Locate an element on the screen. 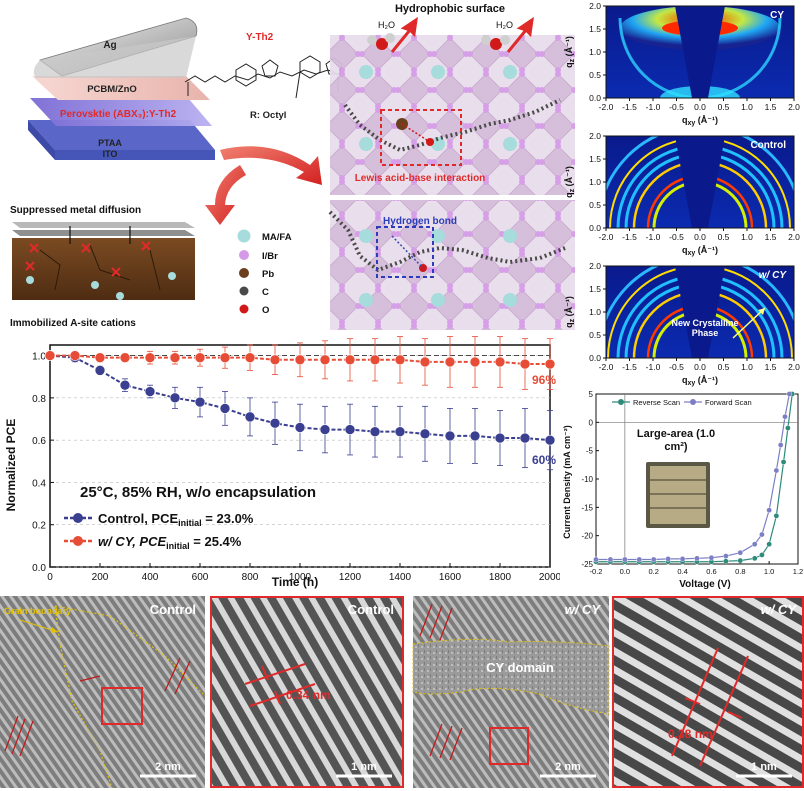 The image size is (804, 791). jv-legend: Reverse Scan Forward Scan is located at coordinates (682, 402).